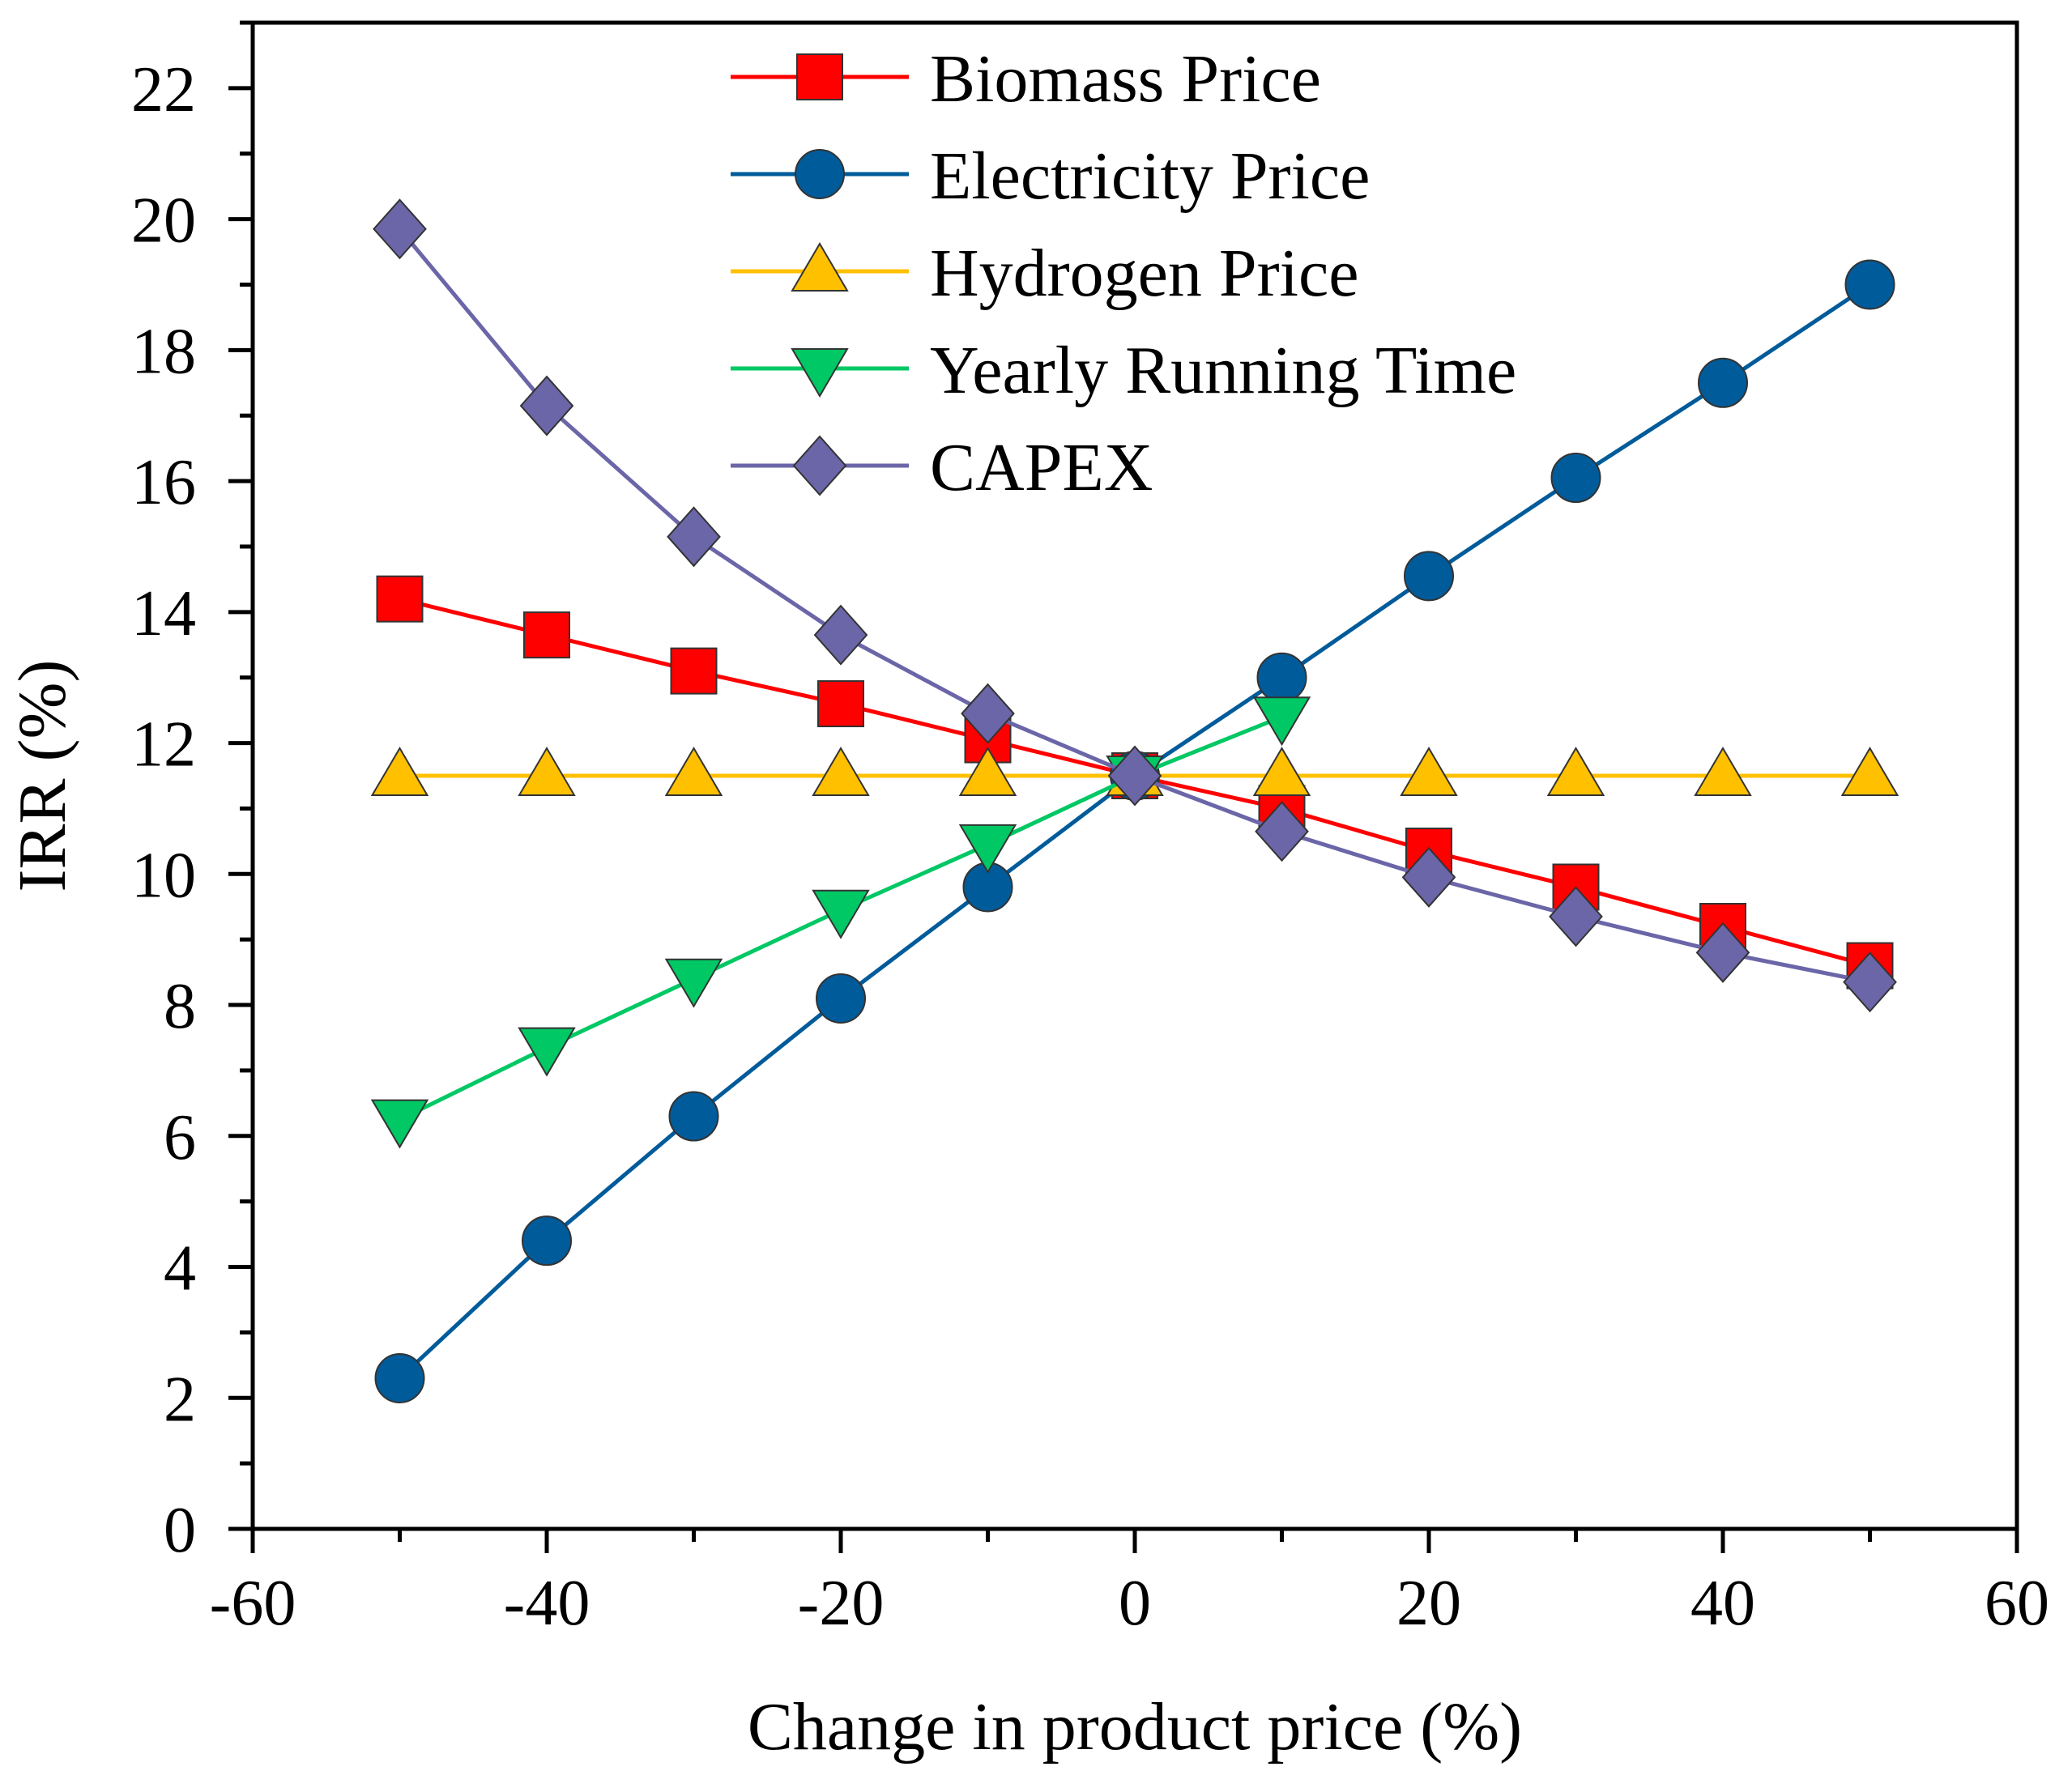 Image resolution: width=2072 pixels, height=1788 pixels. I want to click on y-tick-label: 22, so click(163, 90).